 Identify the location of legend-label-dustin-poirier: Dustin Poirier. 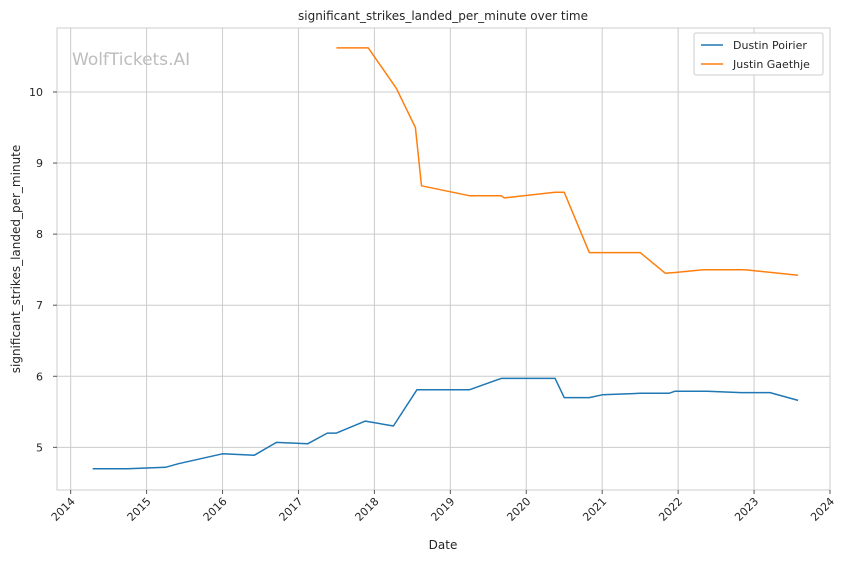
(770, 45).